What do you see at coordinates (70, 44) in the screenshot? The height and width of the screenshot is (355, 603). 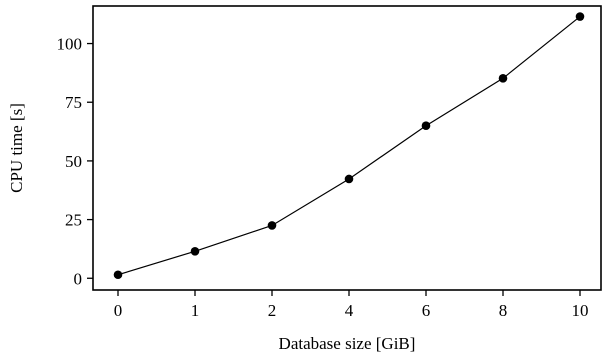 I see `y-tick-label: 100` at bounding box center [70, 44].